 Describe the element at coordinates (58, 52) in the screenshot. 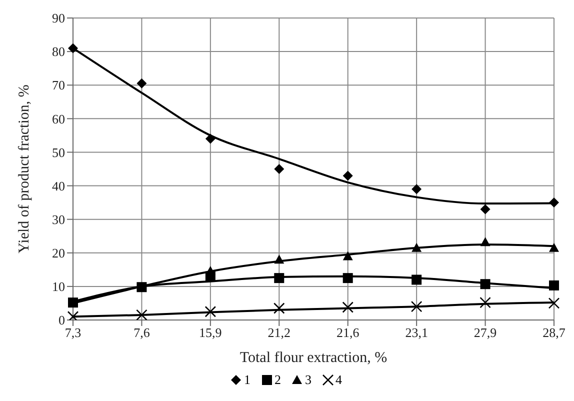

I see `y-tick-label: 80` at that location.